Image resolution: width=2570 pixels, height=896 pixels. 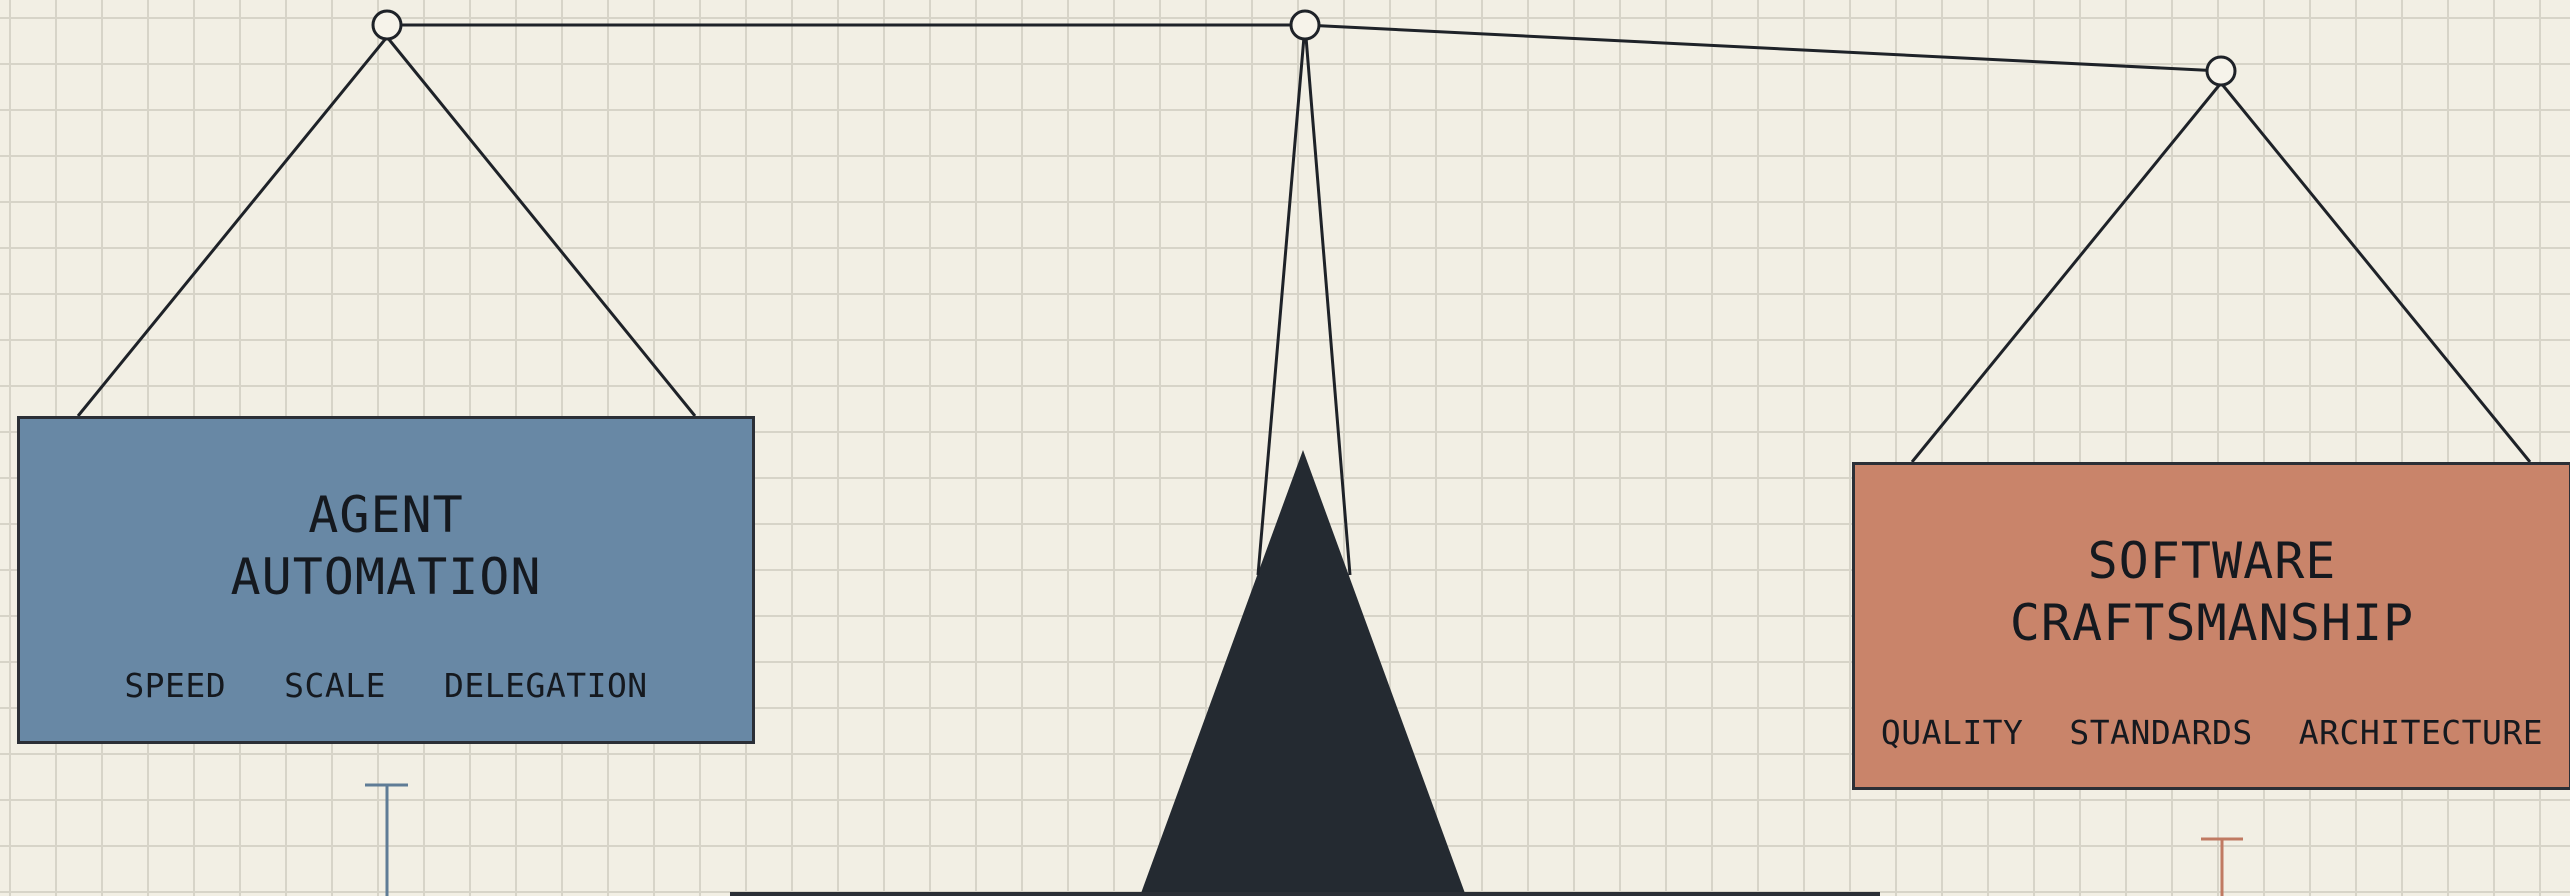 I want to click on right-string-b, so click(x=2375, y=272).